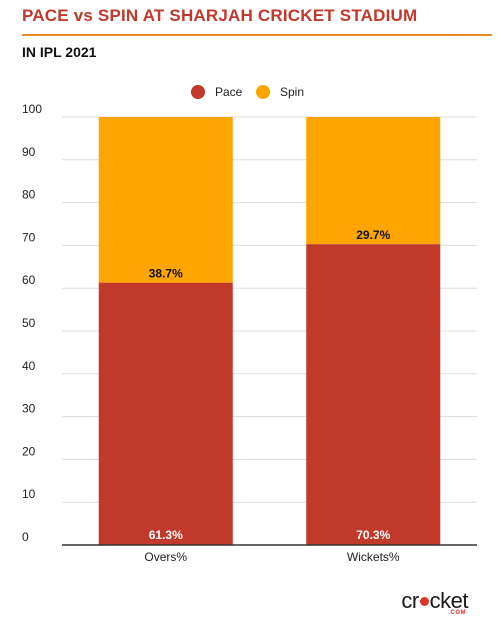 The image size is (500, 633). I want to click on title-divider, so click(257, 35).